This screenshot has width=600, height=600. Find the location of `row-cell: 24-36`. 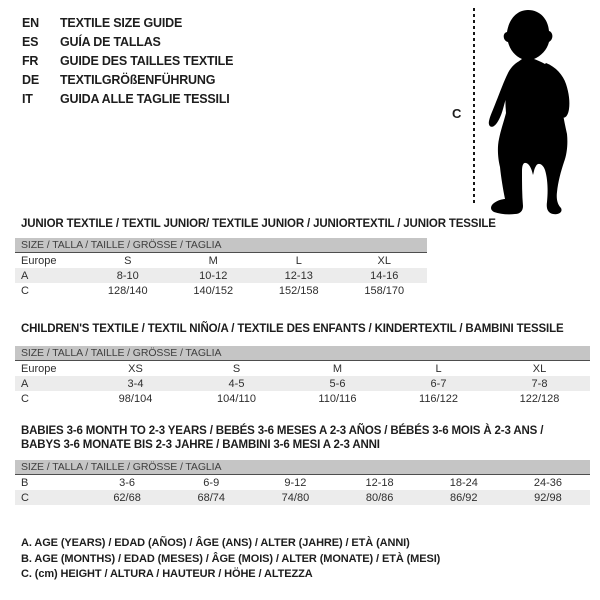

row-cell: 24-36 is located at coordinates (548, 482).